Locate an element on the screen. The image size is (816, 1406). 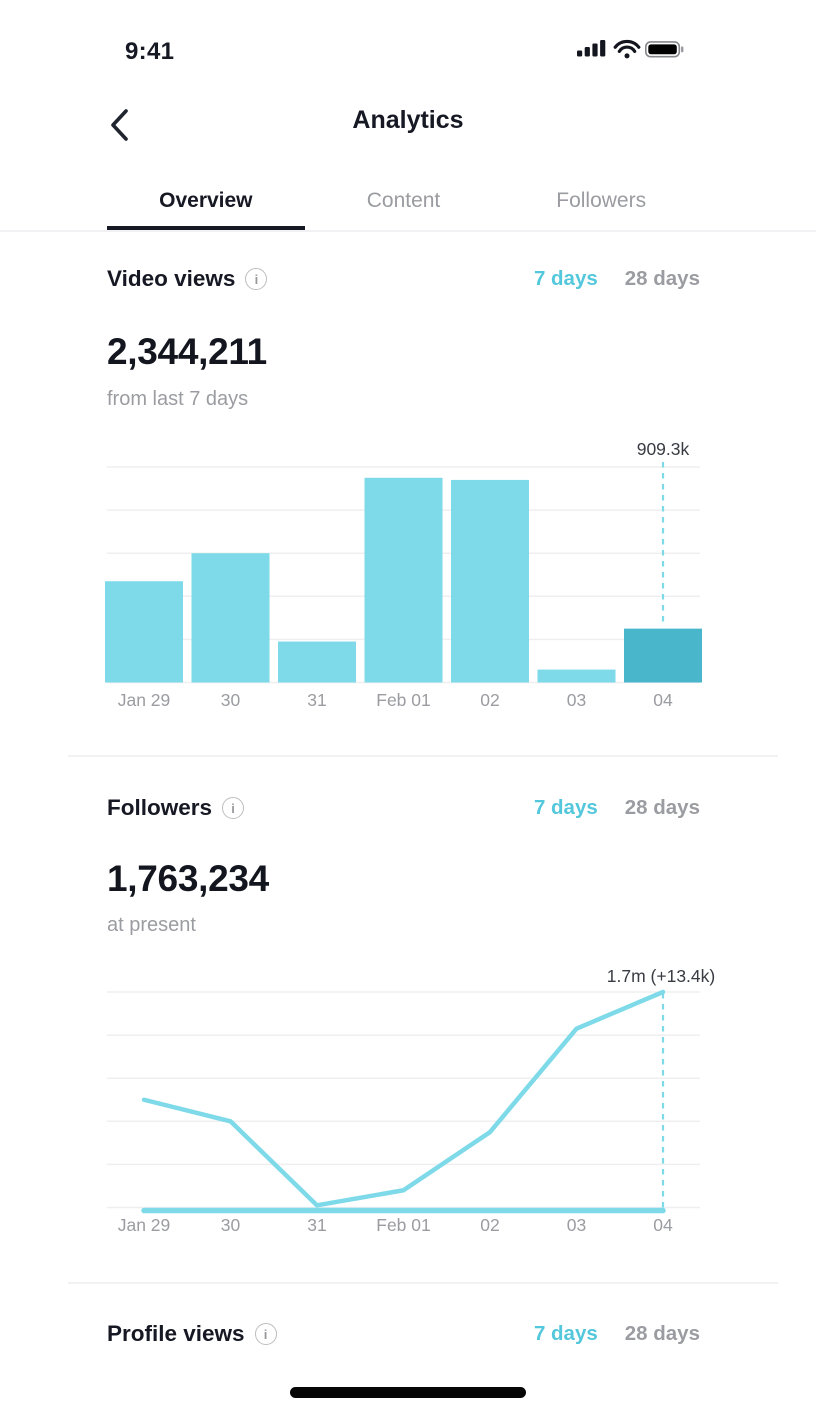
home-indicator-bar is located at coordinates (408, 1392).